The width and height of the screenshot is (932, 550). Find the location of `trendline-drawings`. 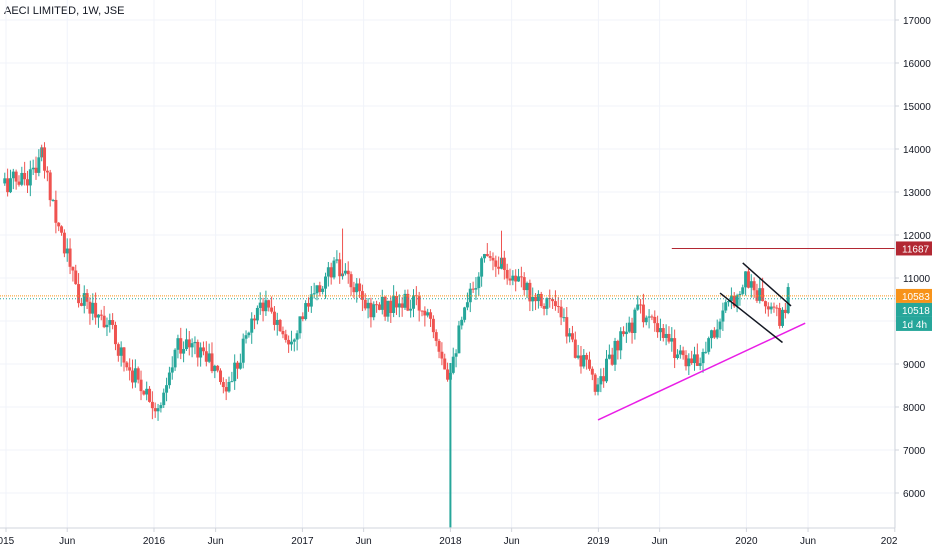

trendline-drawings is located at coordinates (758, 334).